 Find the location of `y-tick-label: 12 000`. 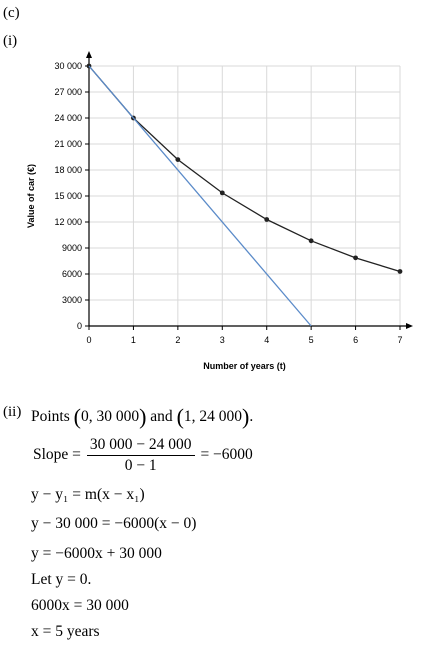

y-tick-label: 12 000 is located at coordinates (68, 222).